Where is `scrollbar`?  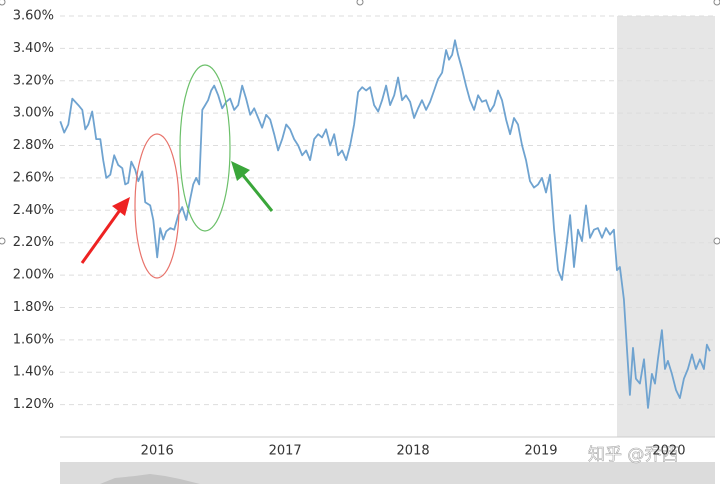 scrollbar is located at coordinates (387, 473).